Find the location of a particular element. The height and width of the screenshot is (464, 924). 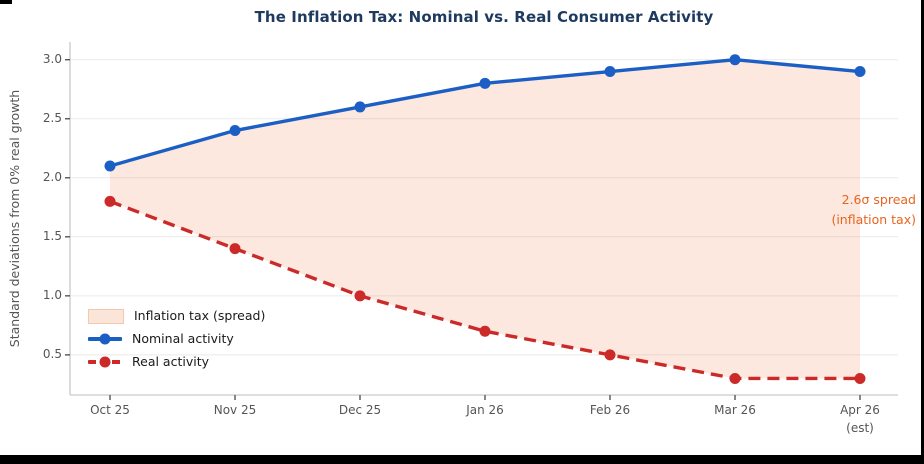

x-tick-note: (est) is located at coordinates (860, 428).